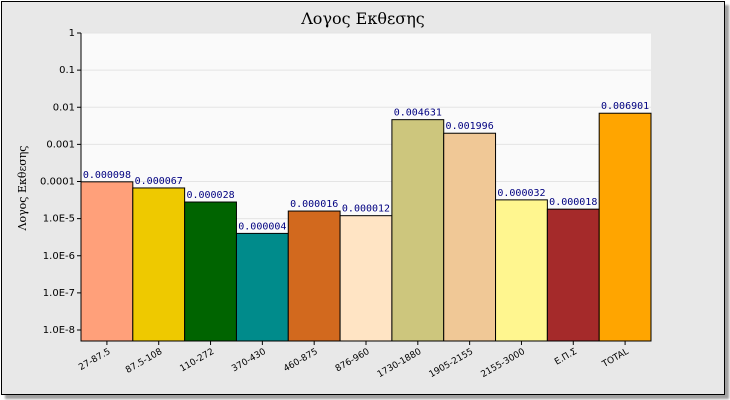  What do you see at coordinates (59, 330) in the screenshot?
I see `y-tick-label: 1.0E-8` at bounding box center [59, 330].